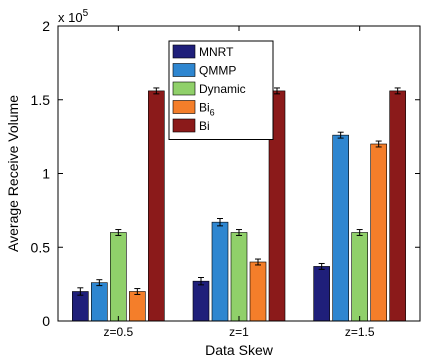 The width and height of the screenshot is (425, 360). What do you see at coordinates (41, 100) in the screenshot?
I see `y-tick-label: 1.5` at bounding box center [41, 100].